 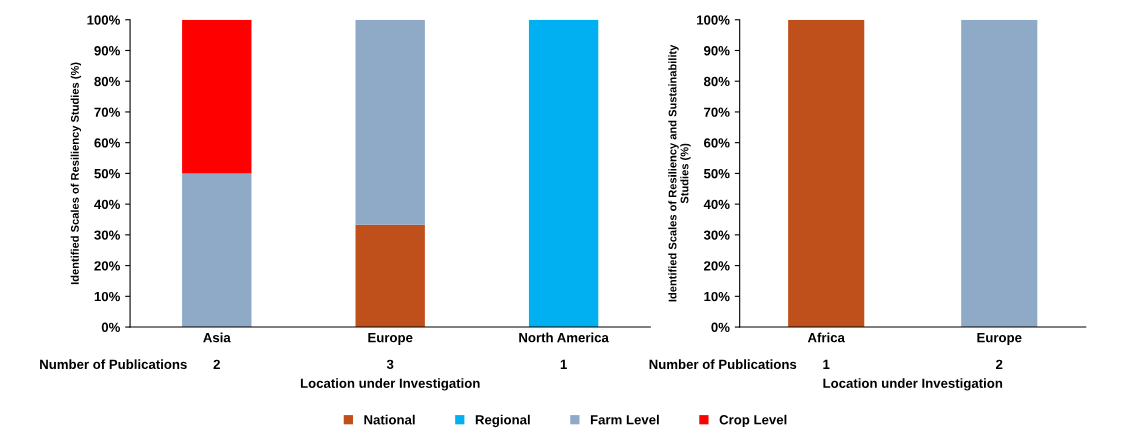 I want to click on y-axis-title: Identified Scales of Resiliency and Sustainability Studies (%), so click(x=679, y=173).